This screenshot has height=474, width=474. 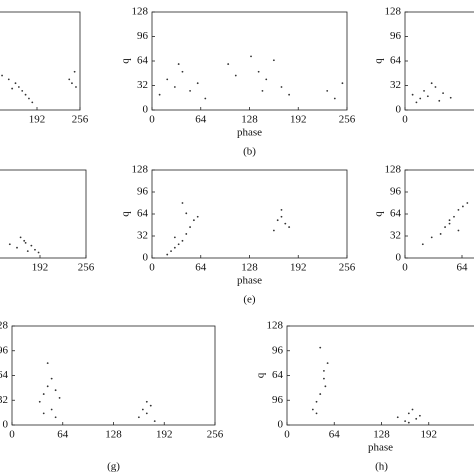 I want to click on y-tick-label: 0, so click(x=399, y=110).